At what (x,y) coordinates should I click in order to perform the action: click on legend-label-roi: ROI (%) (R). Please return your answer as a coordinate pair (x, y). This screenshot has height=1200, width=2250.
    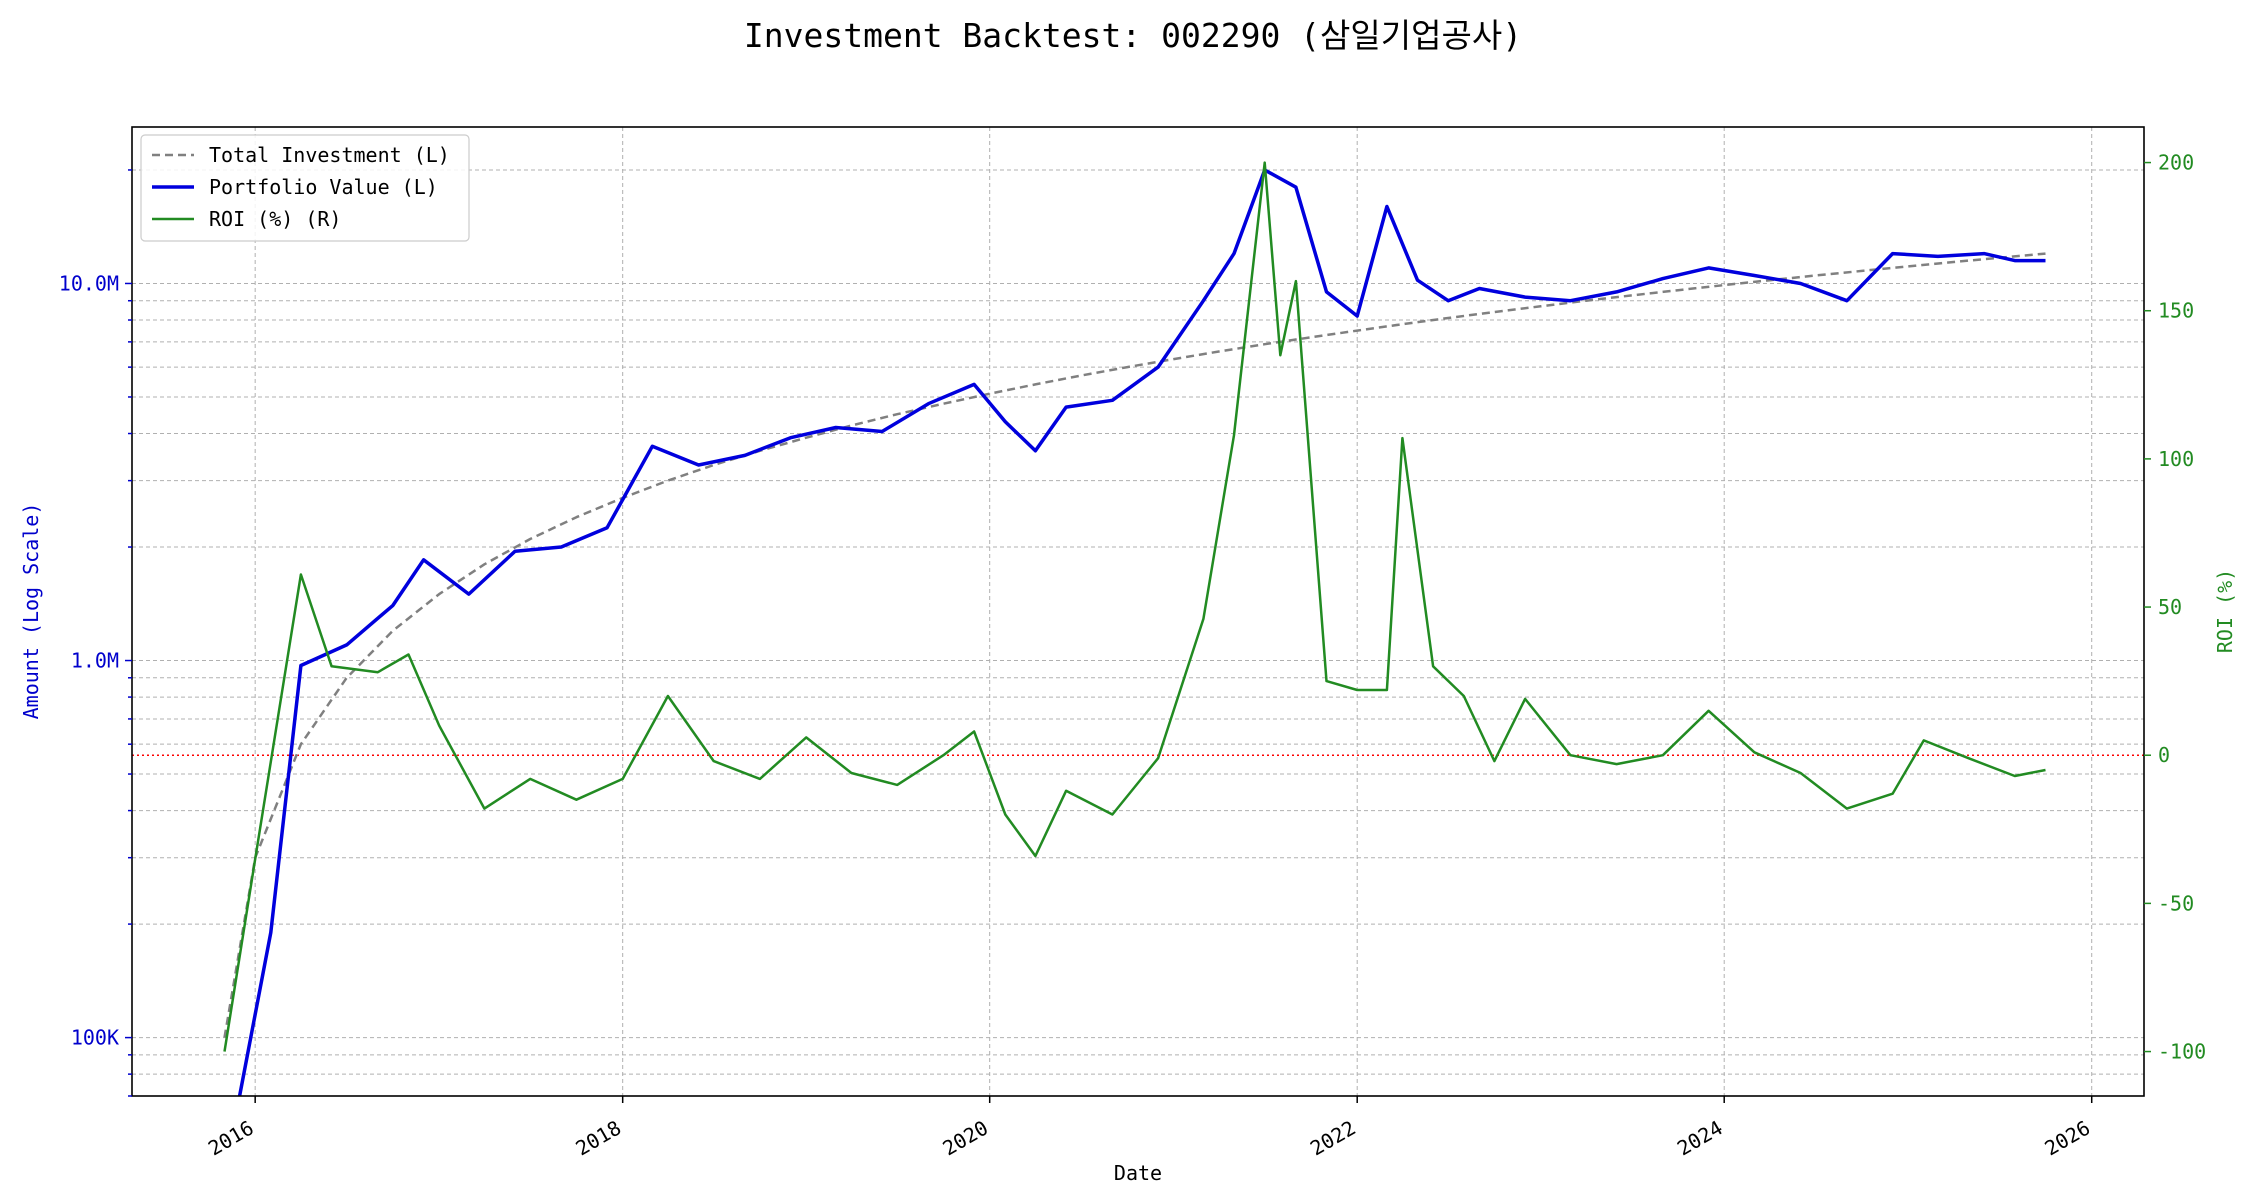
    Looking at the image, I should click on (275, 219).